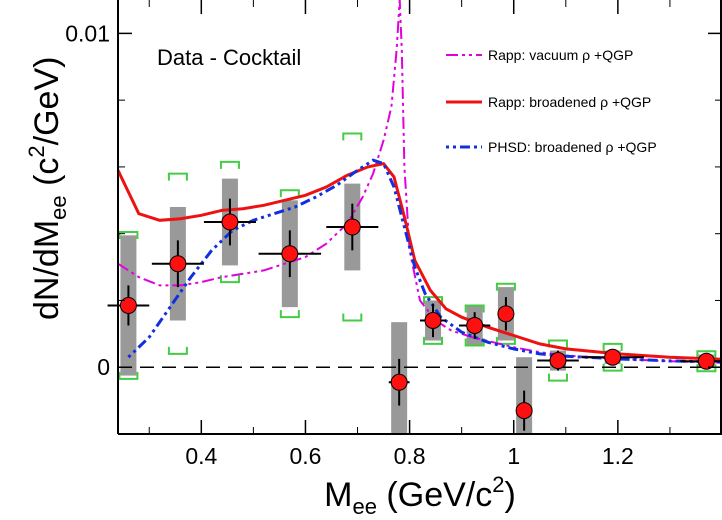 Image resolution: width=722 pixels, height=520 pixels. What do you see at coordinates (410, 456) in the screenshot?
I see `x-tick-label-2: 0.8` at bounding box center [410, 456].